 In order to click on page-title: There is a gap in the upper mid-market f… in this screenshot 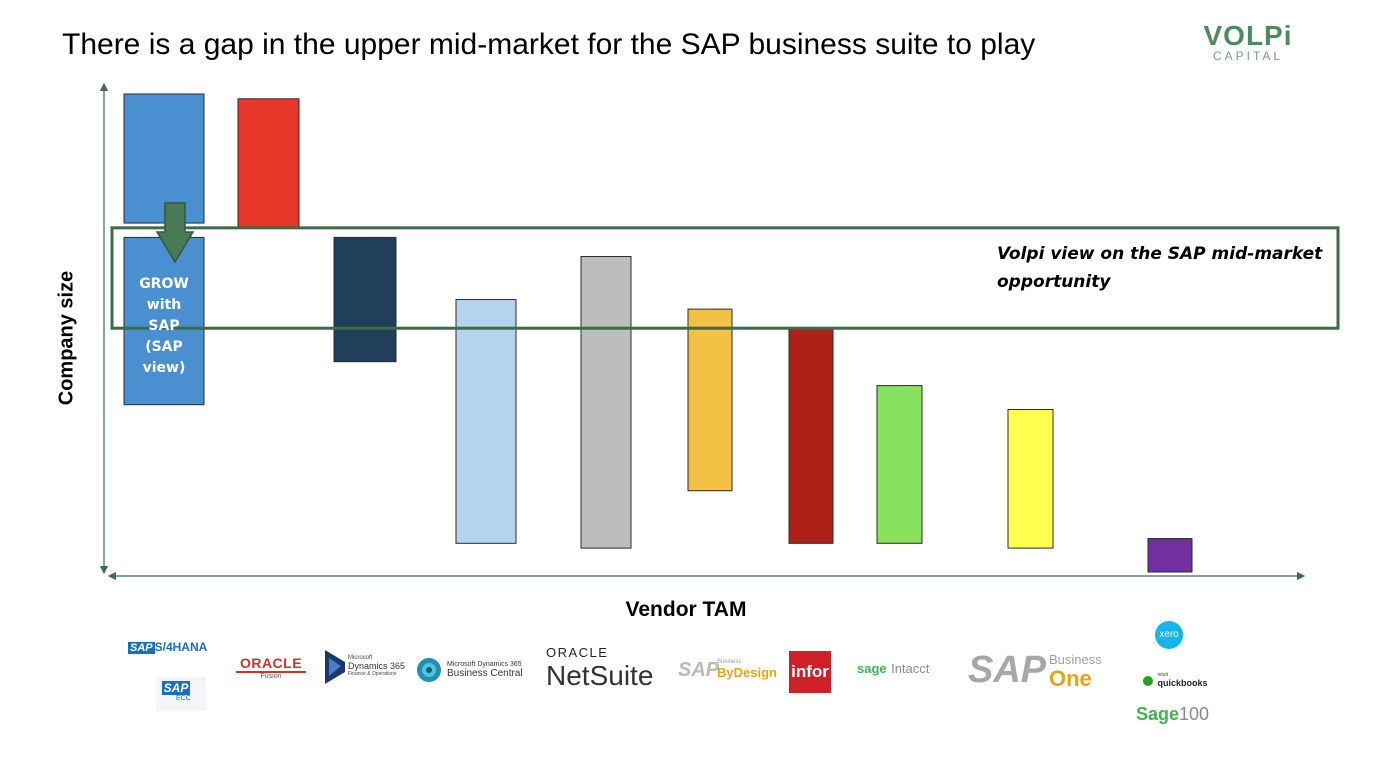, I will do `click(549, 44)`.